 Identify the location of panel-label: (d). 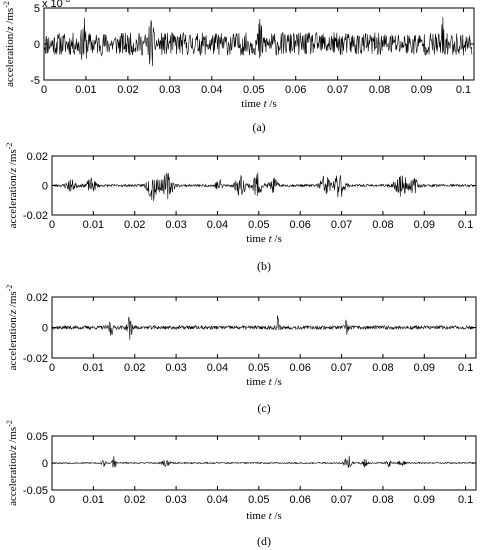
(264, 541).